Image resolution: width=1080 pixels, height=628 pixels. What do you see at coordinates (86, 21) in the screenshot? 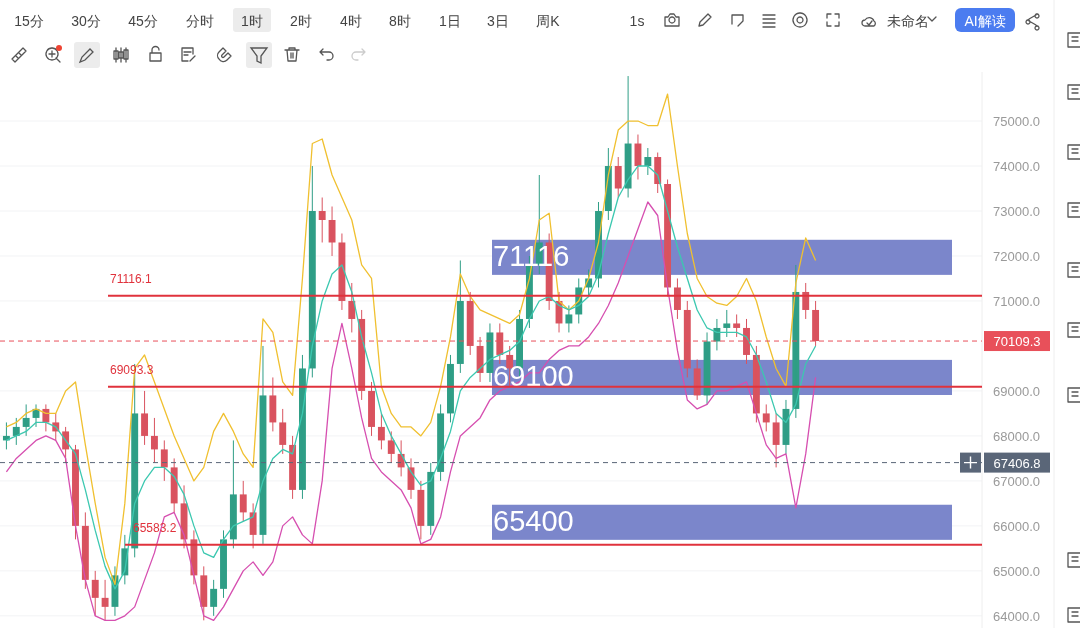
I see `text: 30分` at bounding box center [86, 21].